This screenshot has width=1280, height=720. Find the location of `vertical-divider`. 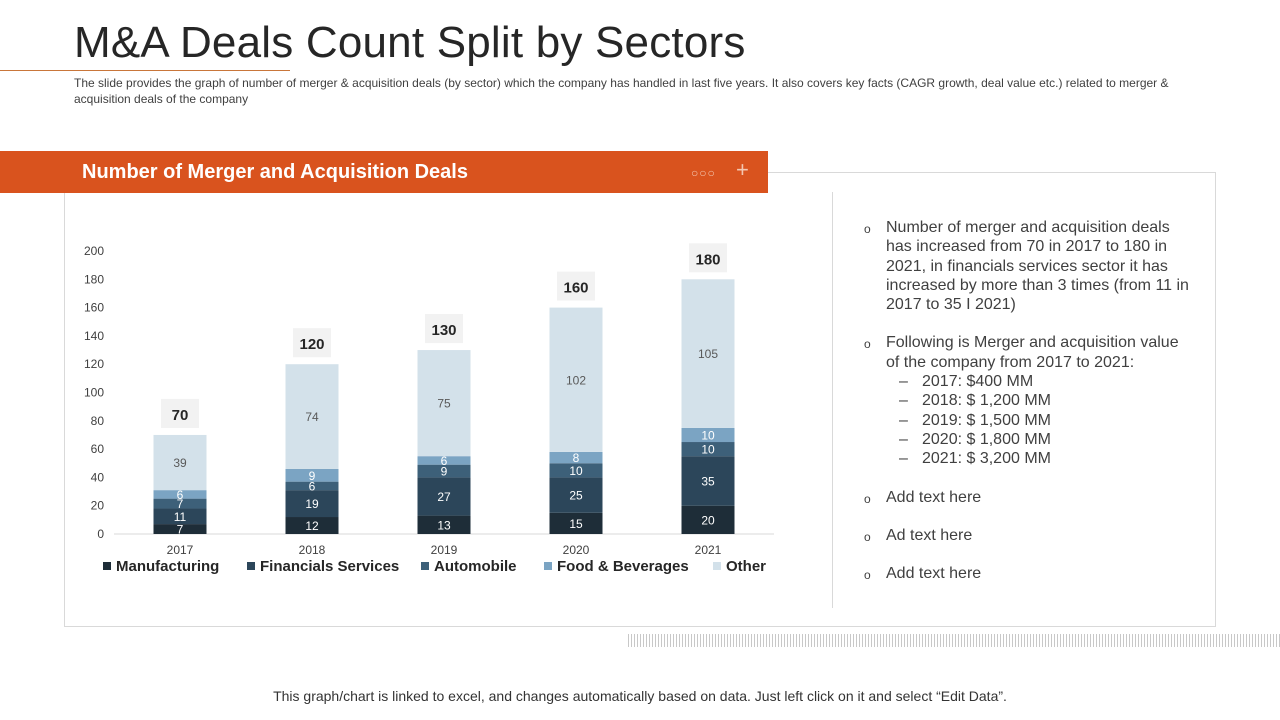

vertical-divider is located at coordinates (832, 400).